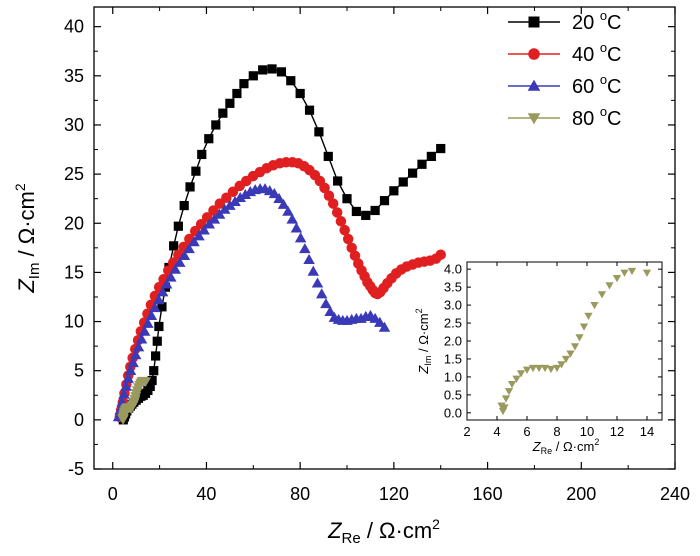  What do you see at coordinates (76, 469) in the screenshot?
I see `y-tick-label: -5` at bounding box center [76, 469].